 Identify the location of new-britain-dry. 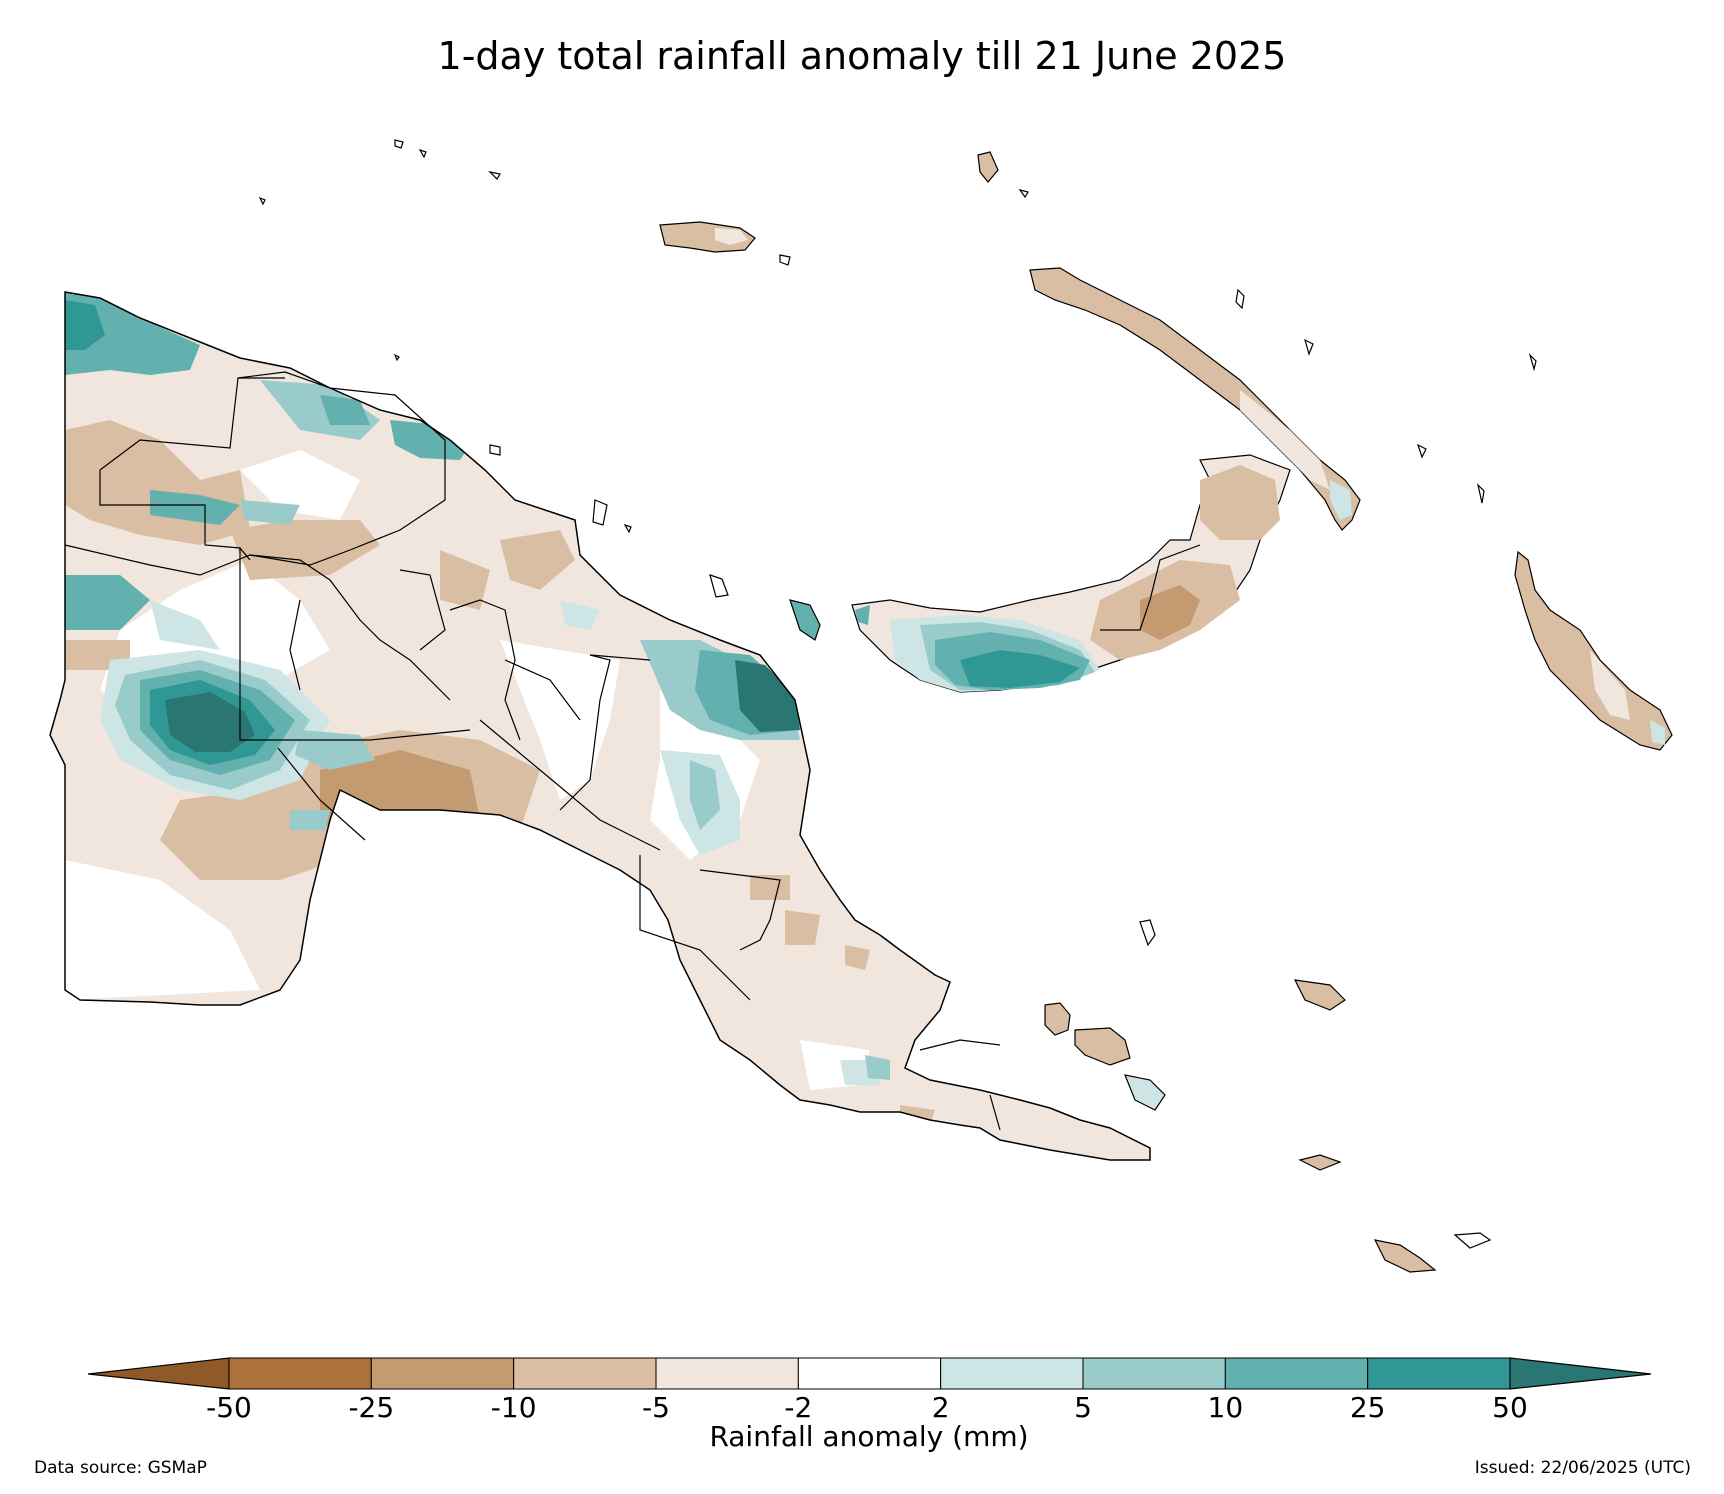
(1240, 502).